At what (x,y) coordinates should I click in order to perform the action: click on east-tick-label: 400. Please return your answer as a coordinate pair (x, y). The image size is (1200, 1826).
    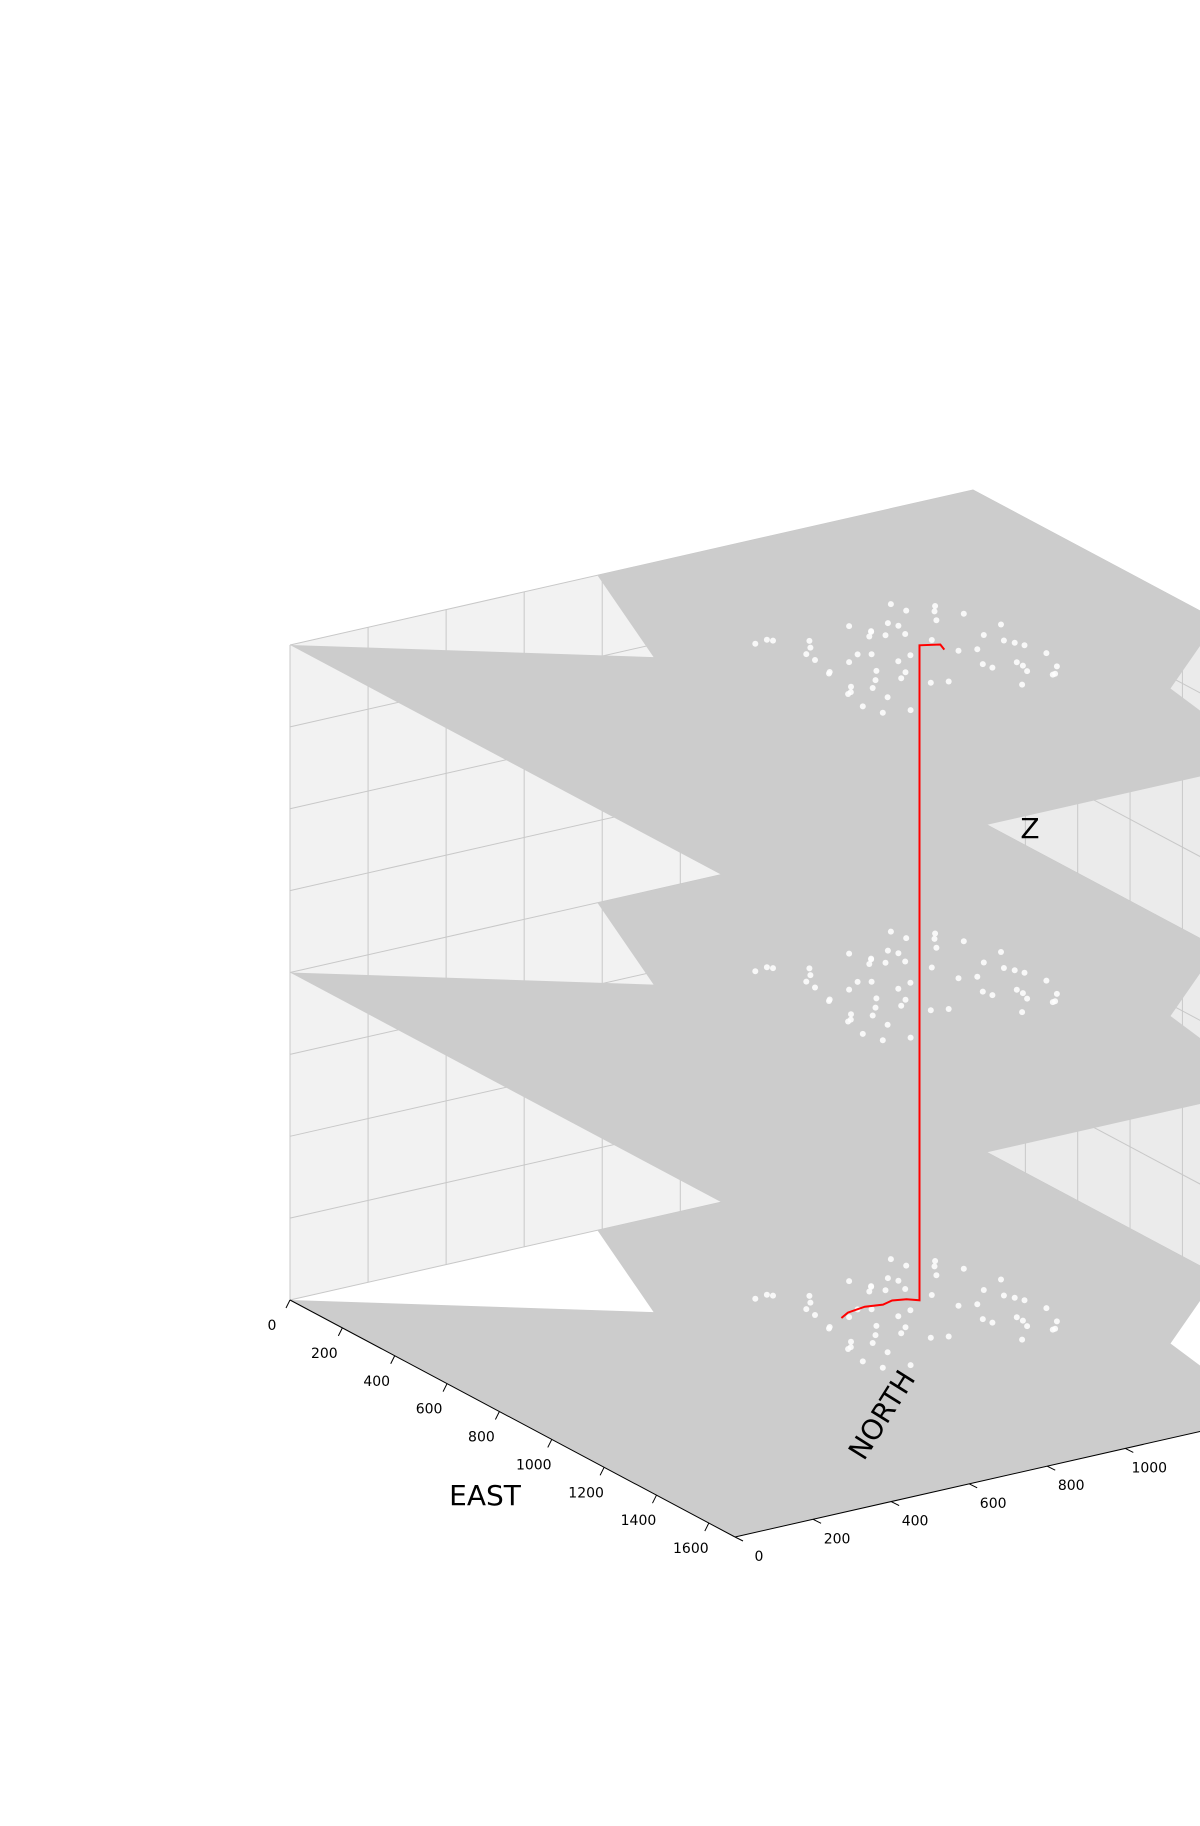
    Looking at the image, I should click on (376, 1382).